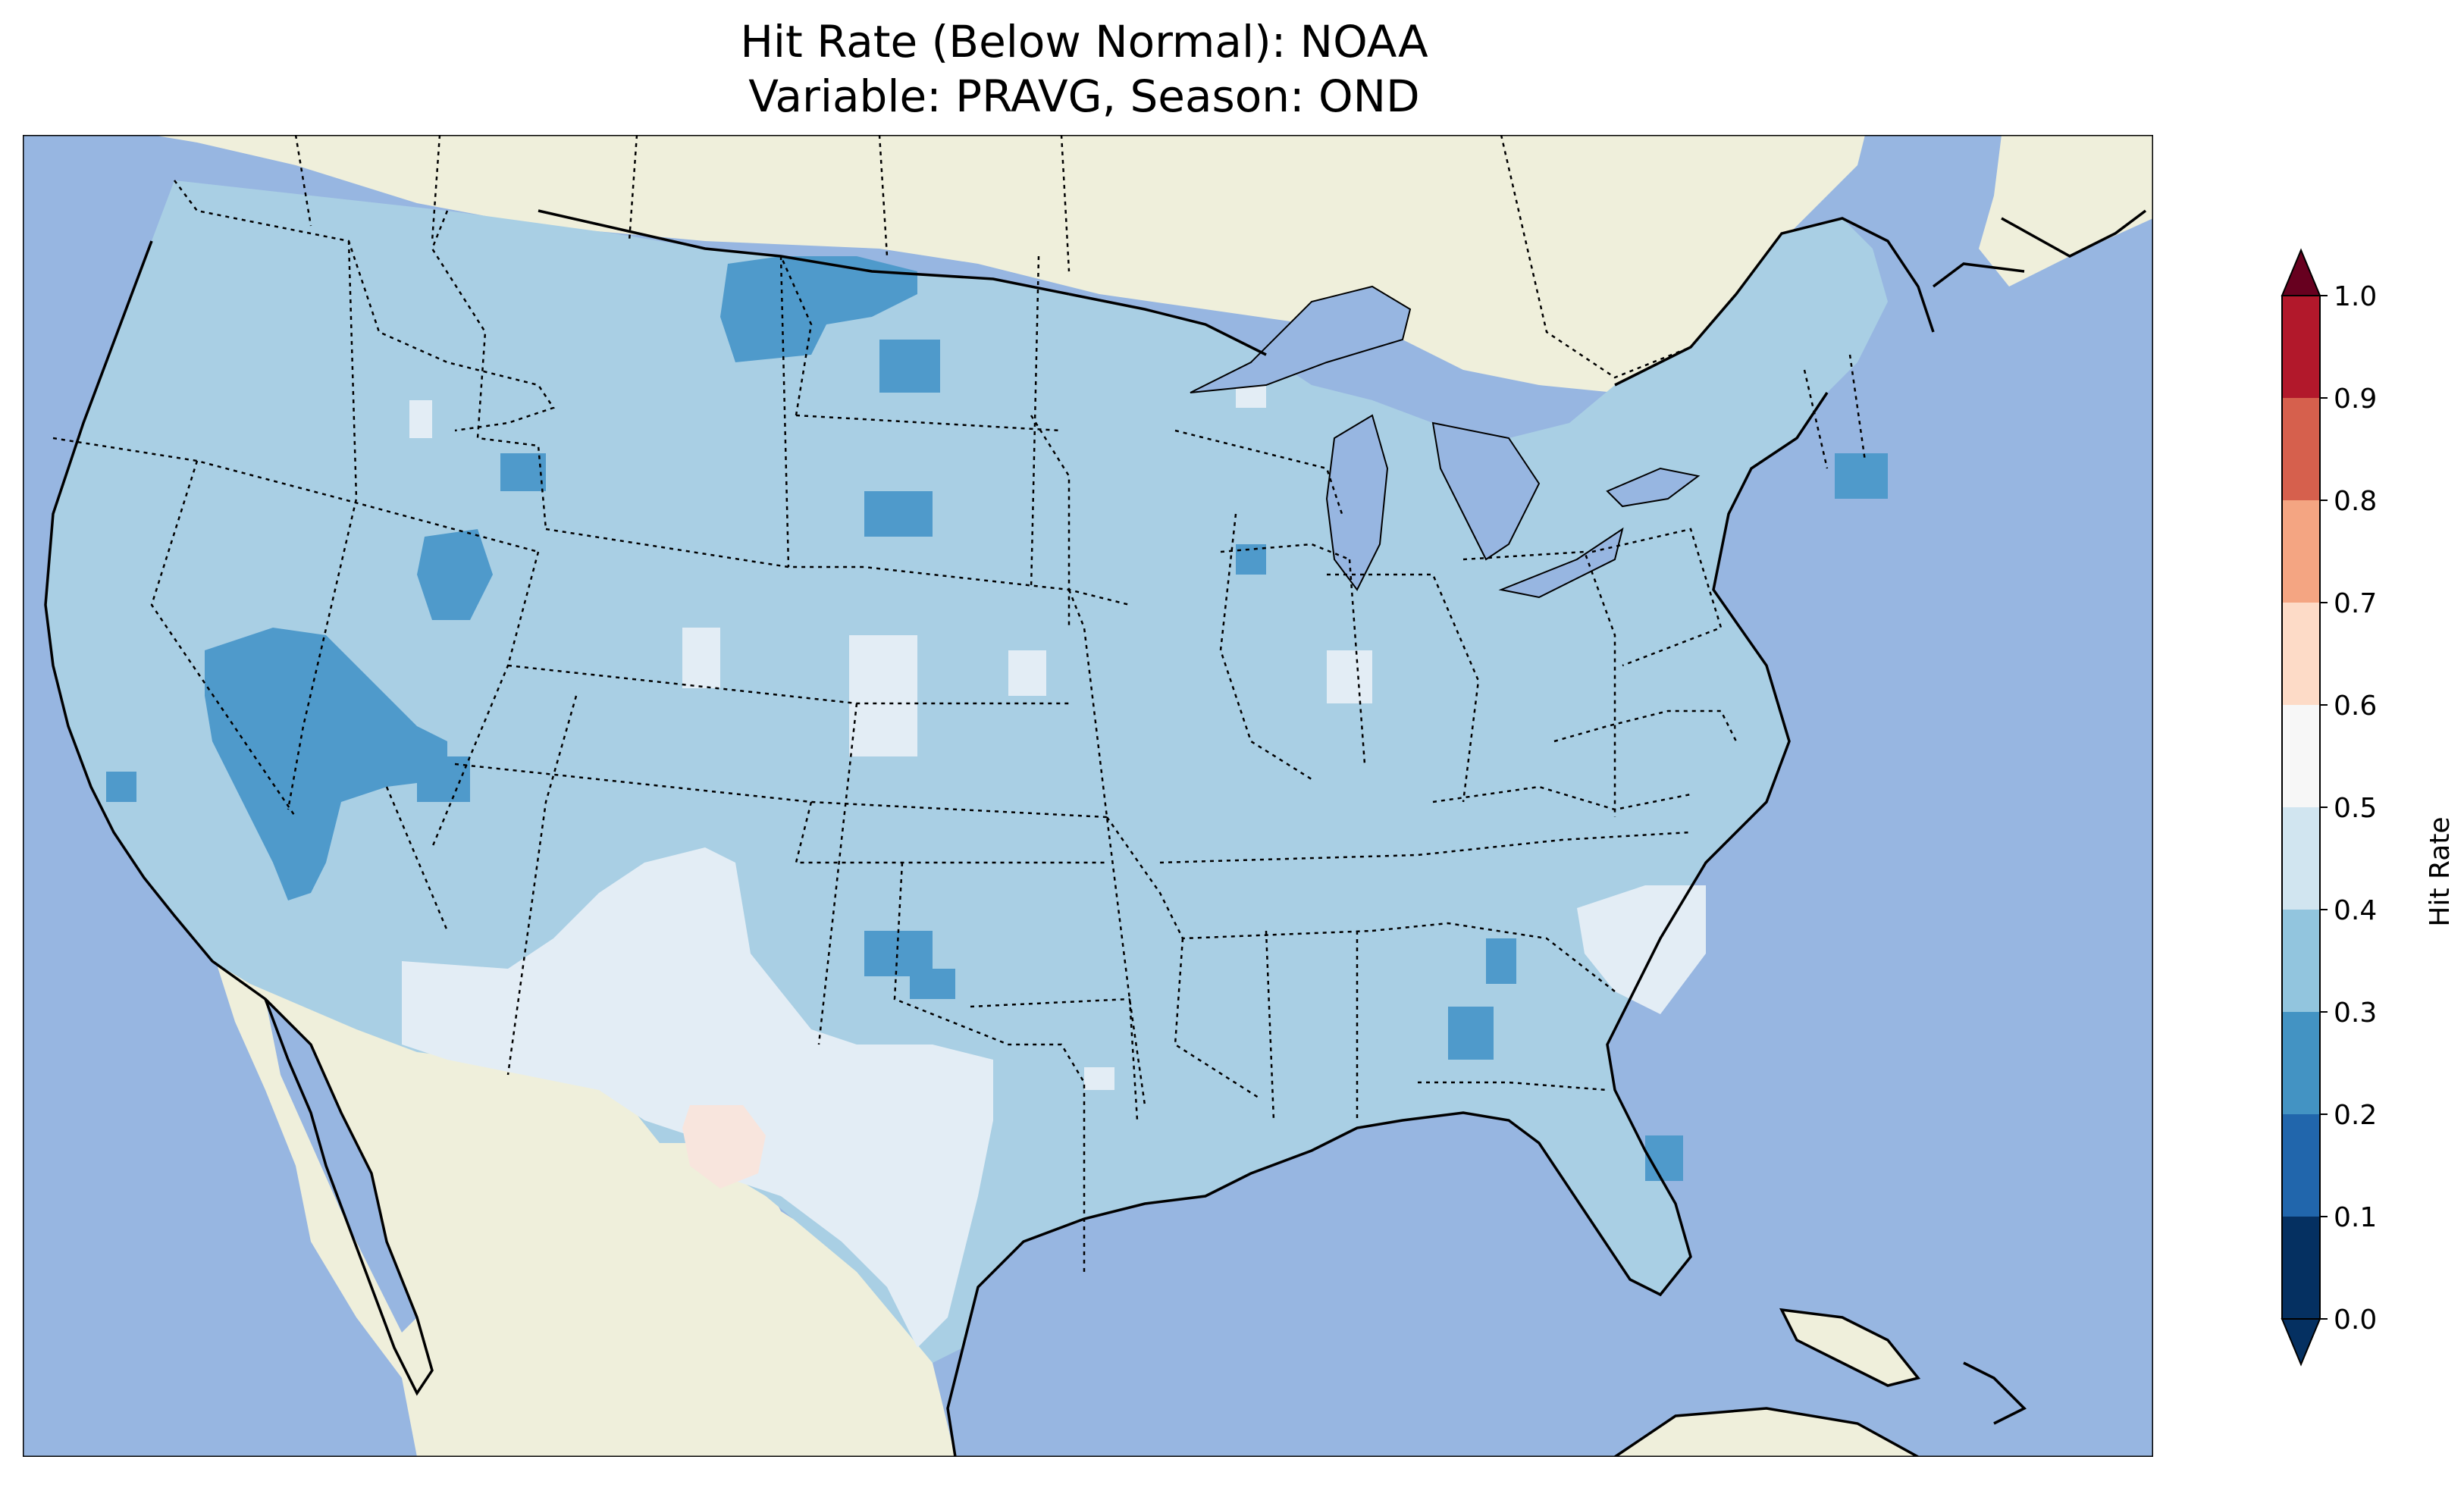 The width and height of the screenshot is (2464, 1494). Describe the element at coordinates (1099, 1078) in the screenshot. I see `texas-gulf-patch` at that location.